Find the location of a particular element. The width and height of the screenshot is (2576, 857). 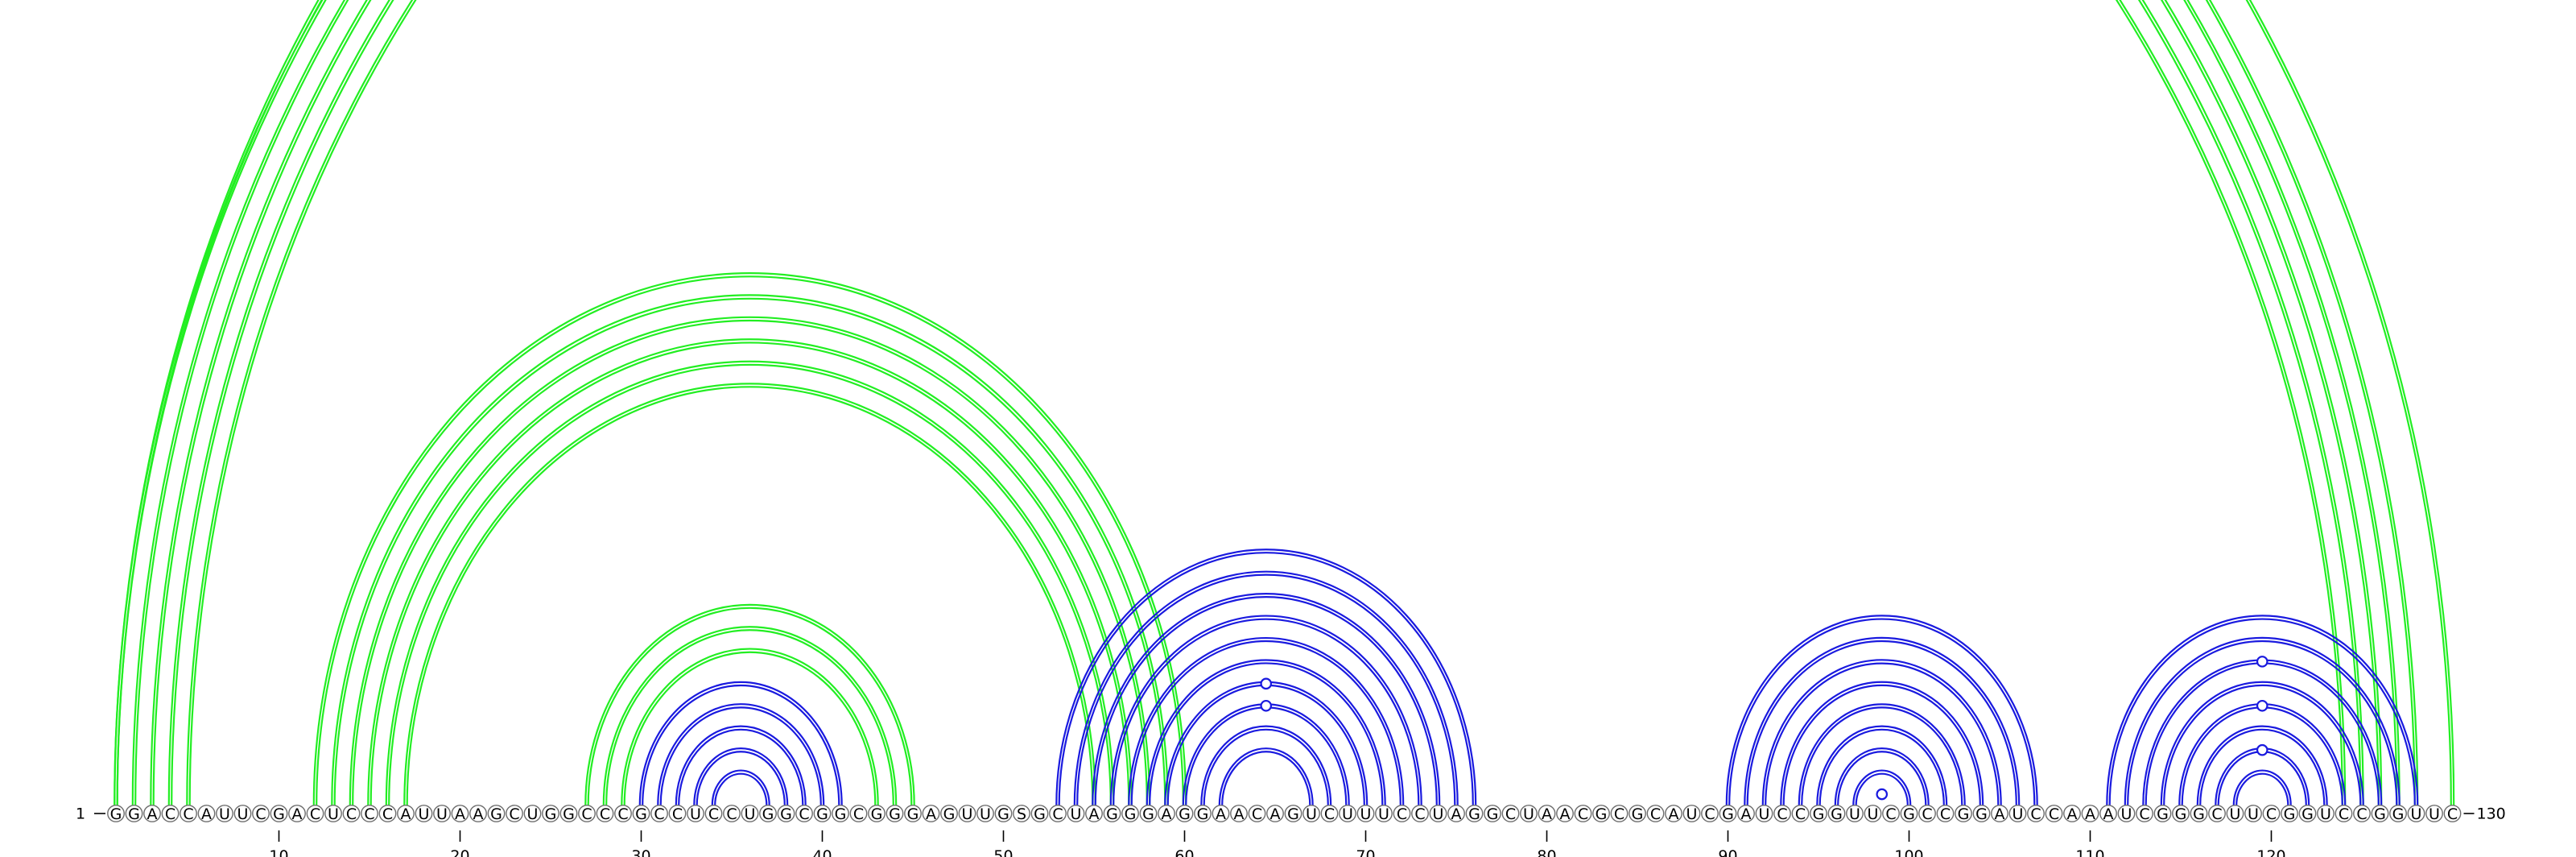

nucleotide-55: A is located at coordinates (1094, 814).